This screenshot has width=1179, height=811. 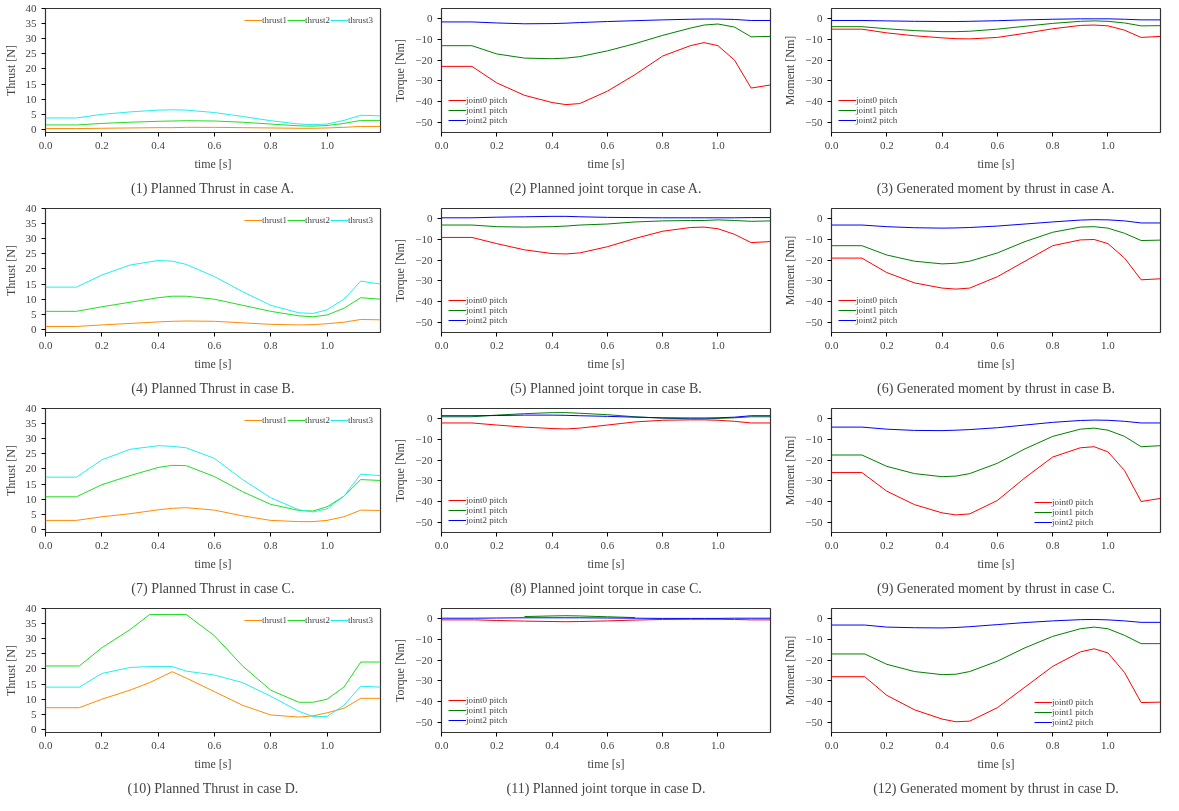 I want to click on y-tick-label: 5, so click(x=34, y=113).